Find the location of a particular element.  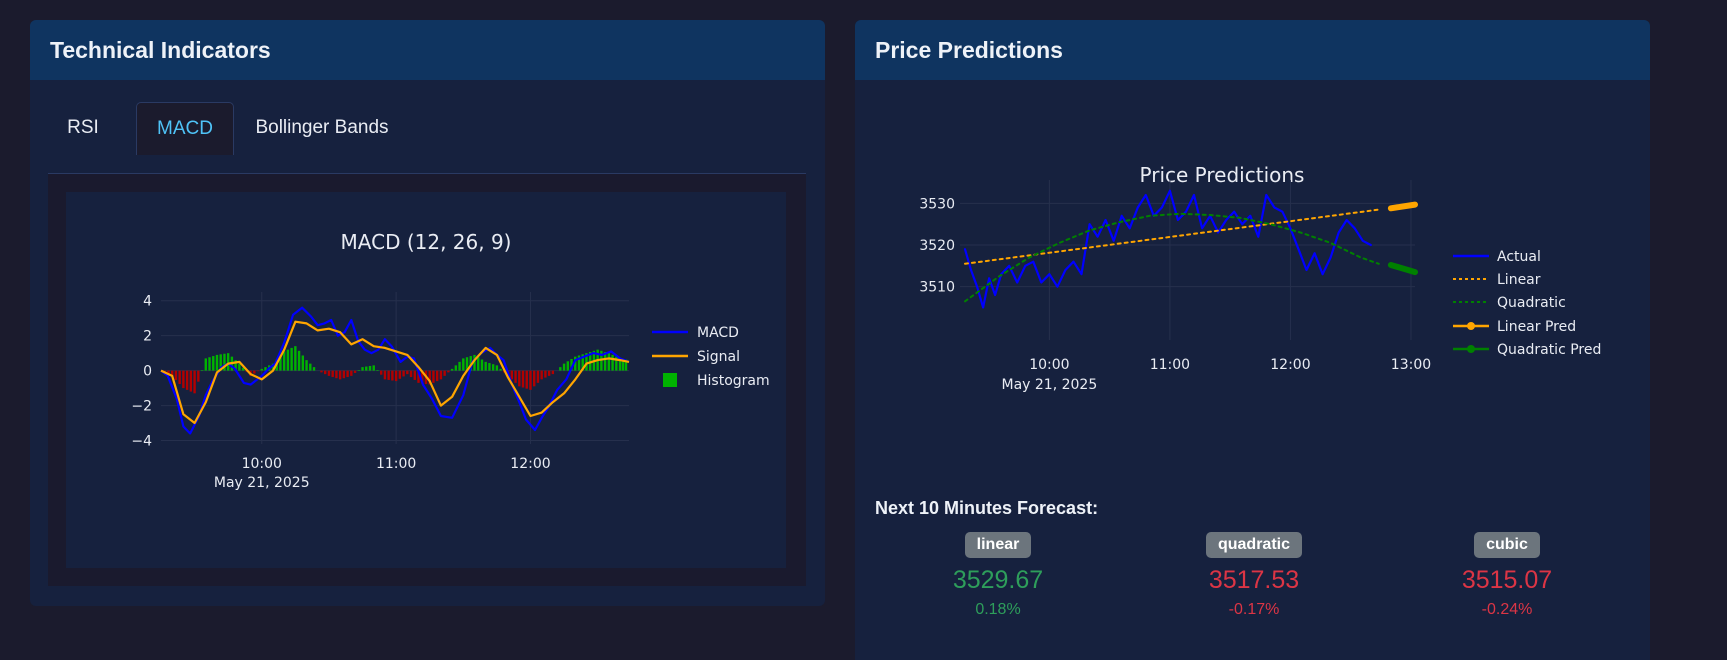

price-predictions-title: Price Predictions is located at coordinates (1252, 50).